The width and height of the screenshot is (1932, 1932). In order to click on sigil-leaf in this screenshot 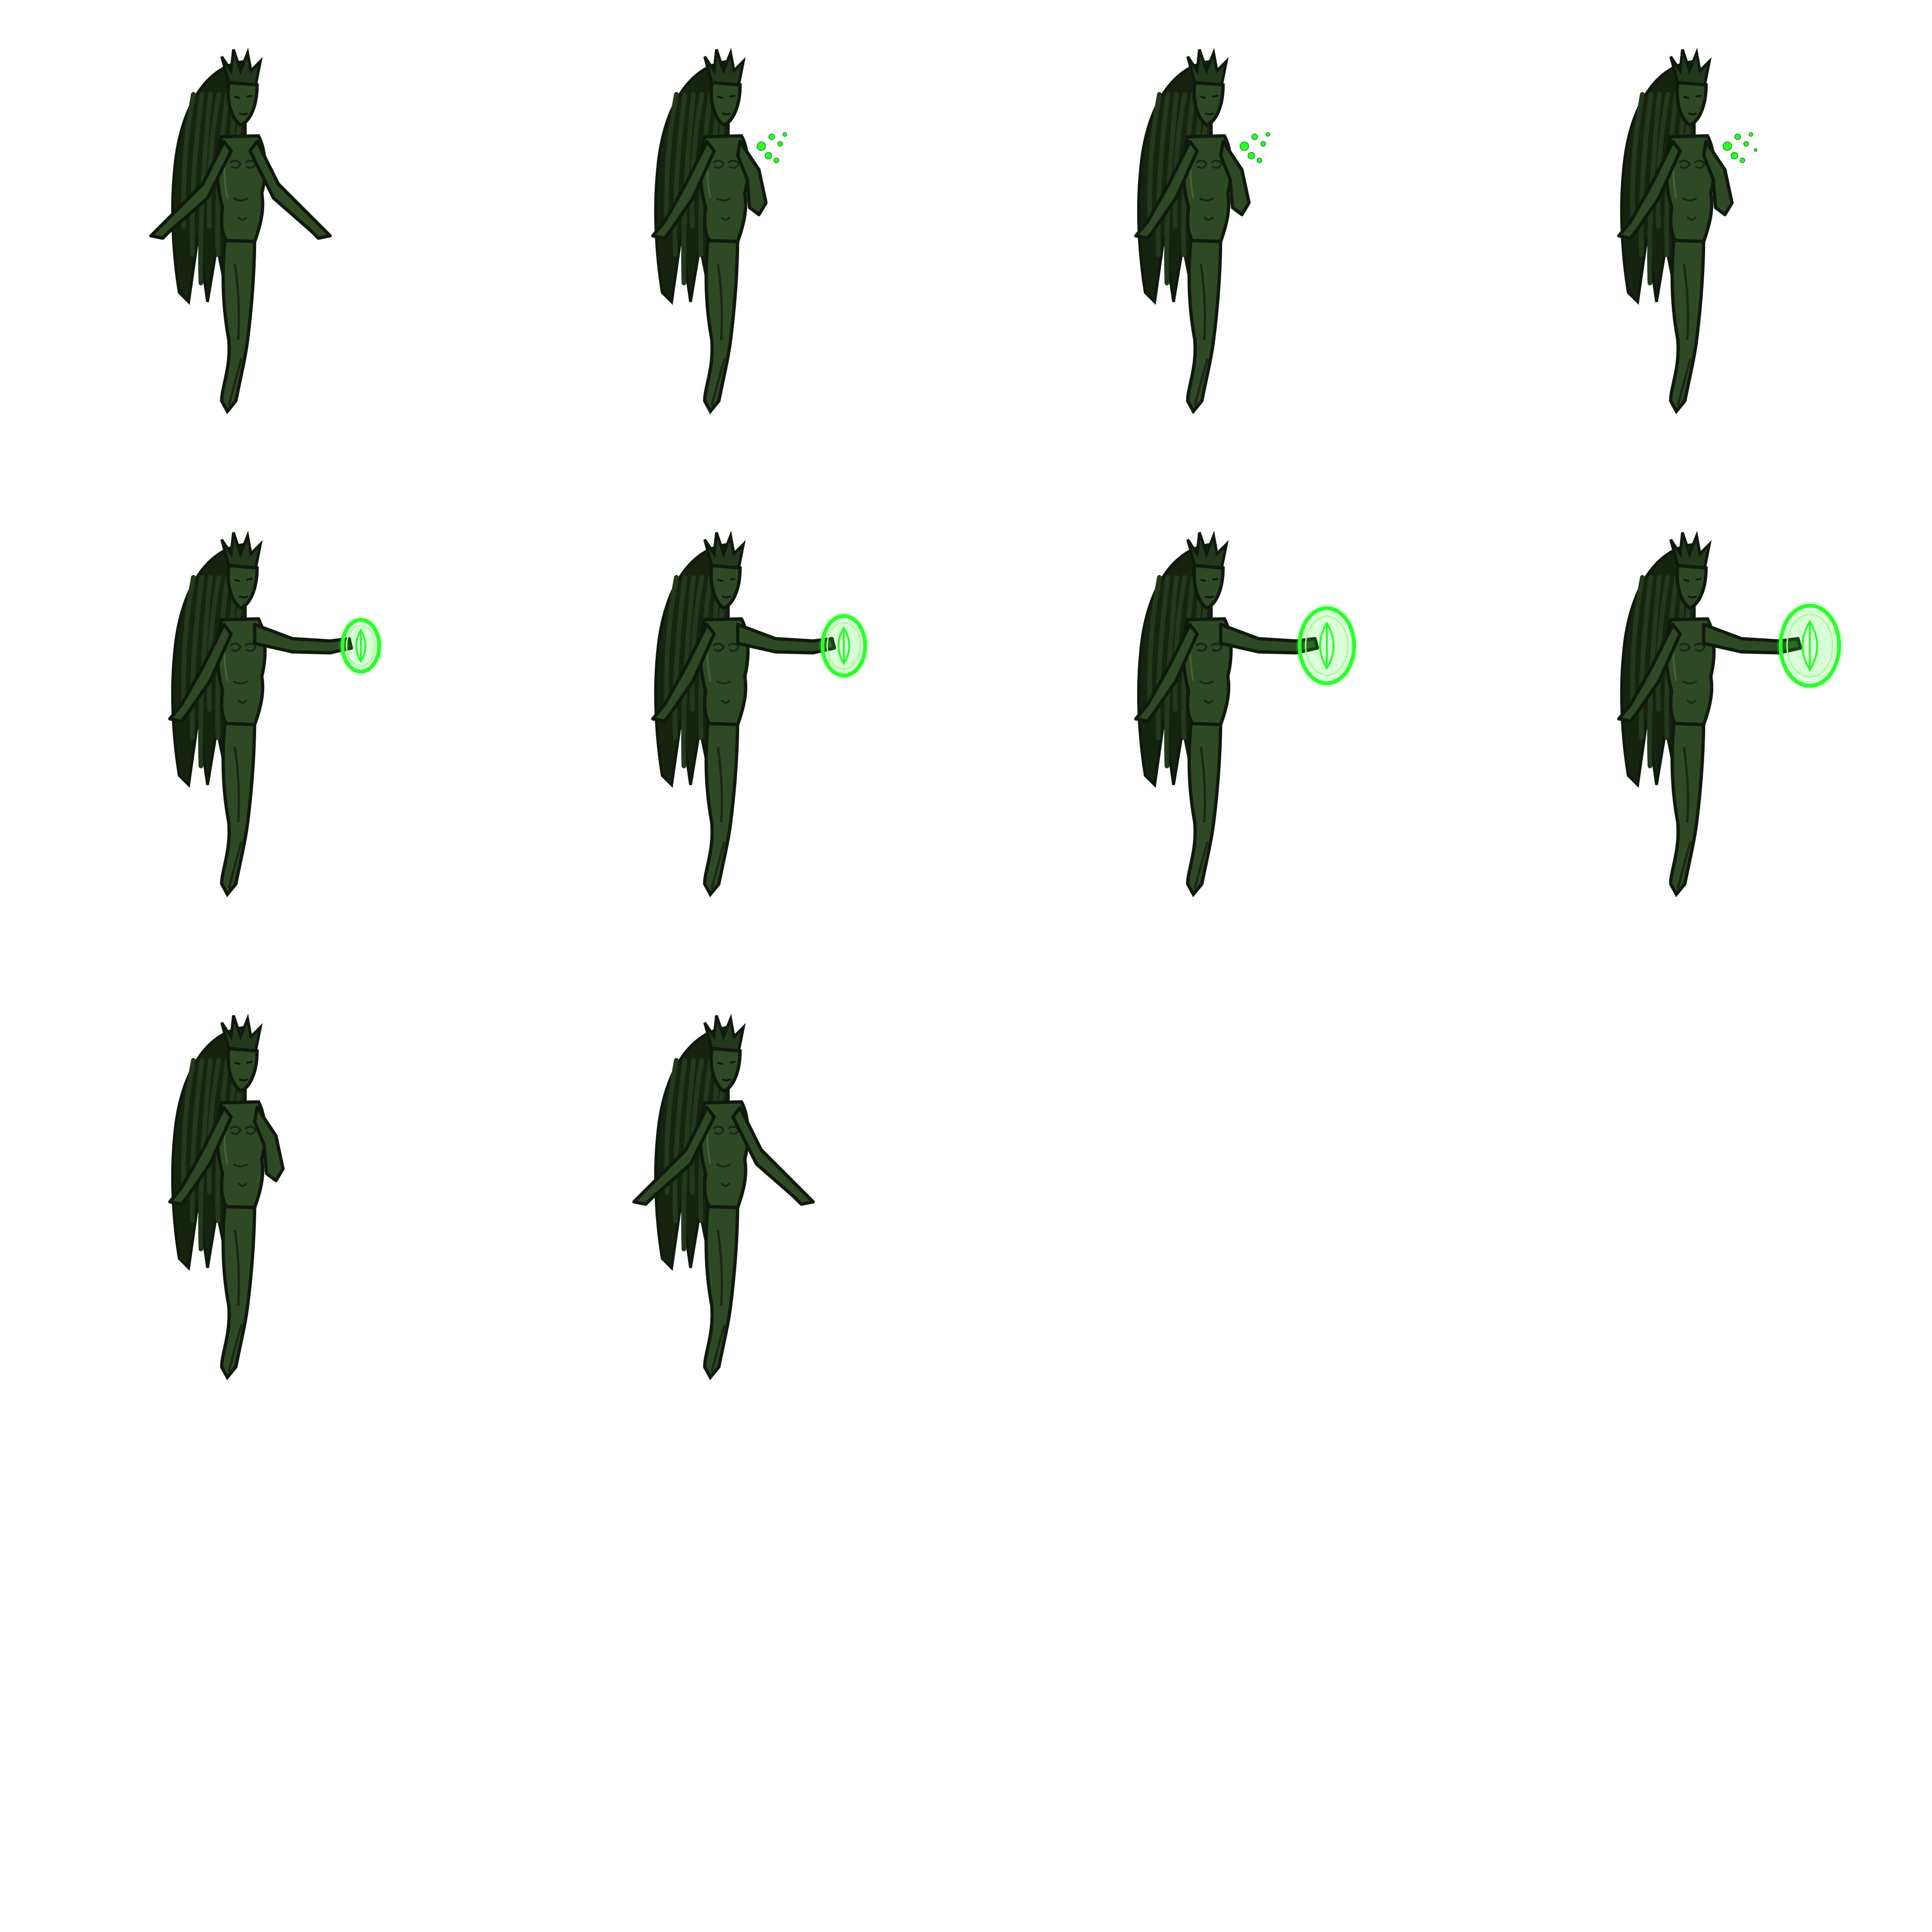, I will do `click(844, 646)`.